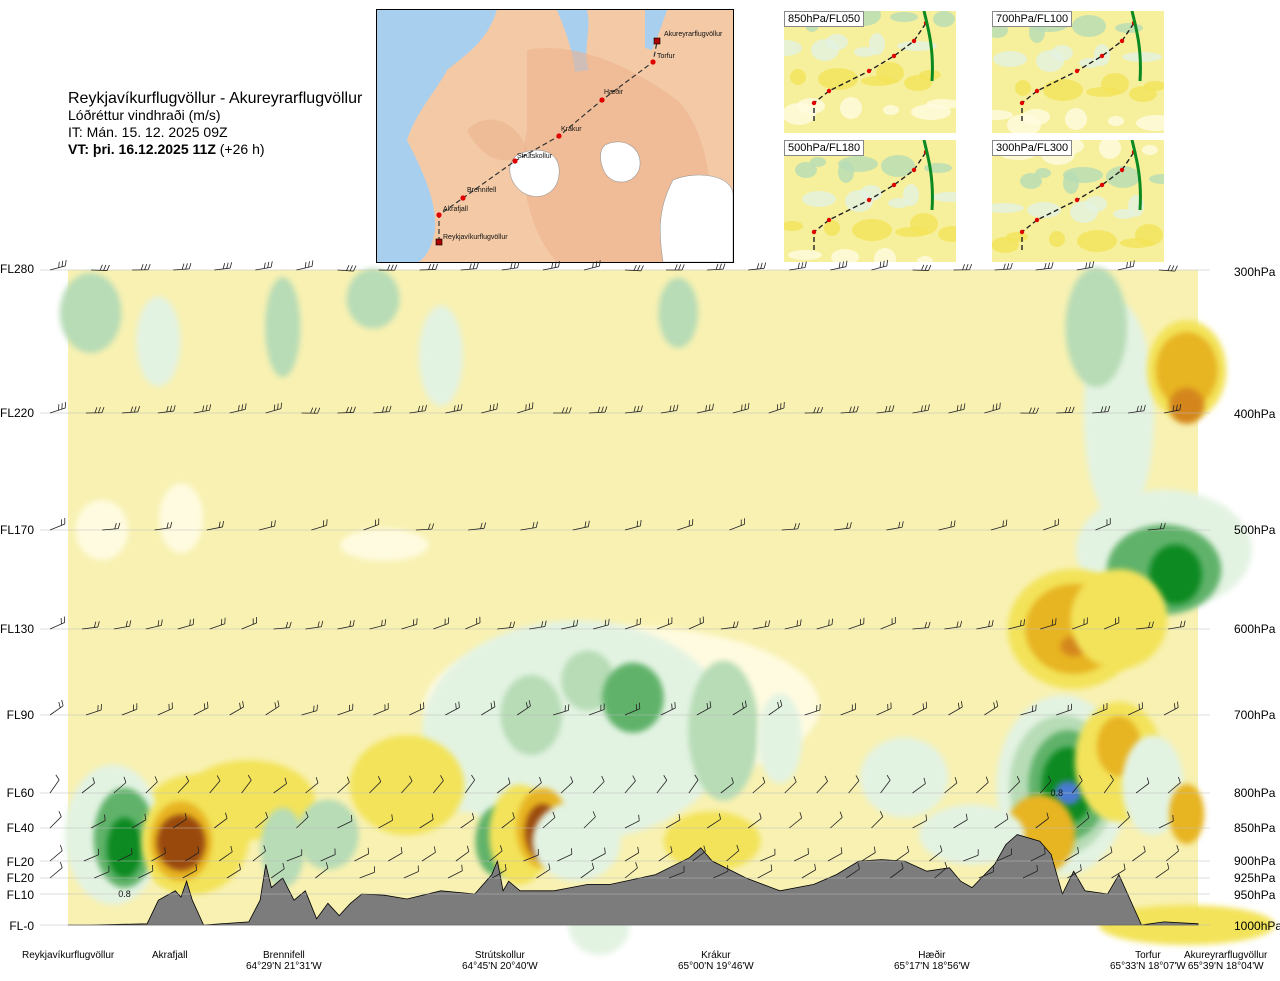  What do you see at coordinates (144, 115) in the screenshot?
I see `parameter-label: Lóðréttur vindhraði (m/s)` at bounding box center [144, 115].